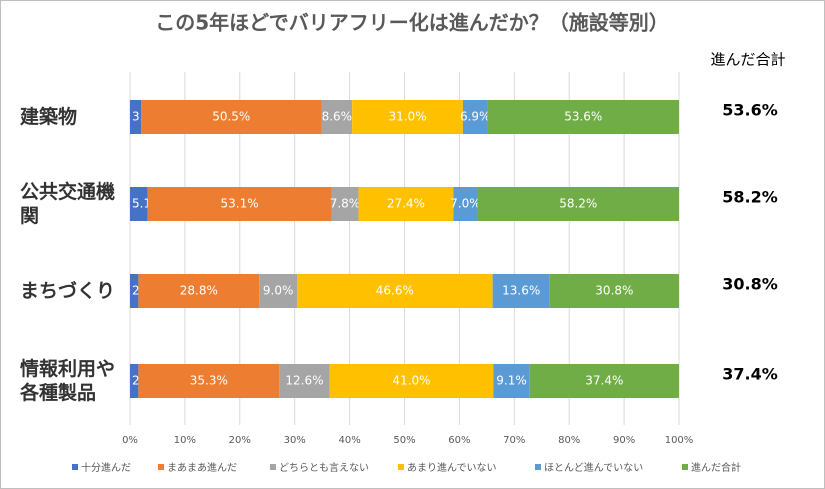  I want to click on data-label: 9.1%, so click(511, 381).